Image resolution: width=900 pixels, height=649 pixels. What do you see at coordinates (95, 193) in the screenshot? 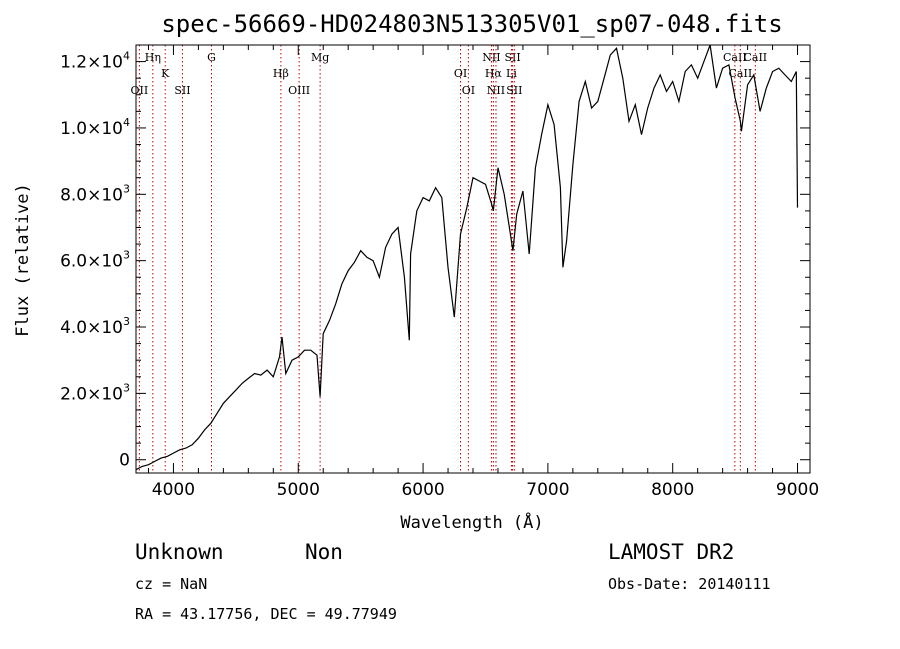
I see `y-tick-label: 8.0×10³` at bounding box center [95, 193].